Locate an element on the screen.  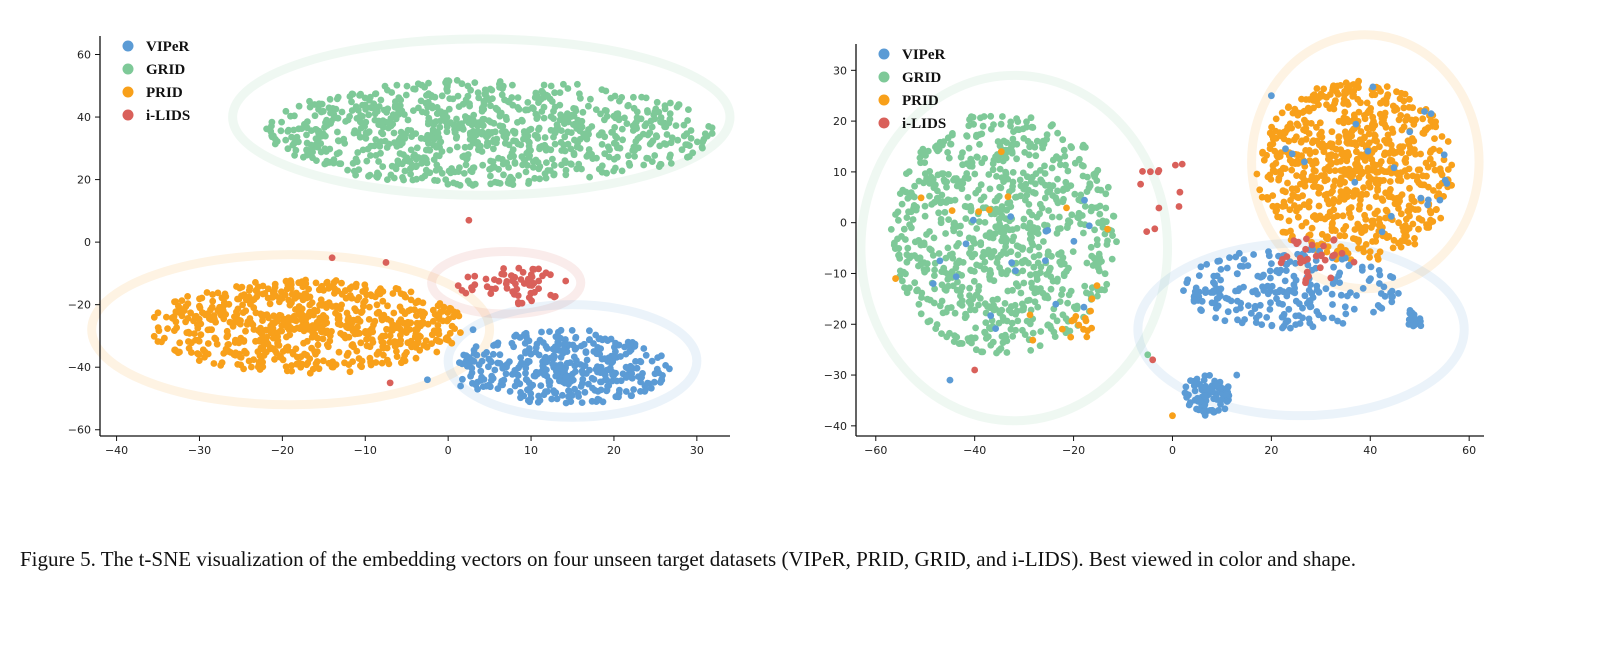
legend-label-viper: VIPeR is located at coordinates (923, 55).